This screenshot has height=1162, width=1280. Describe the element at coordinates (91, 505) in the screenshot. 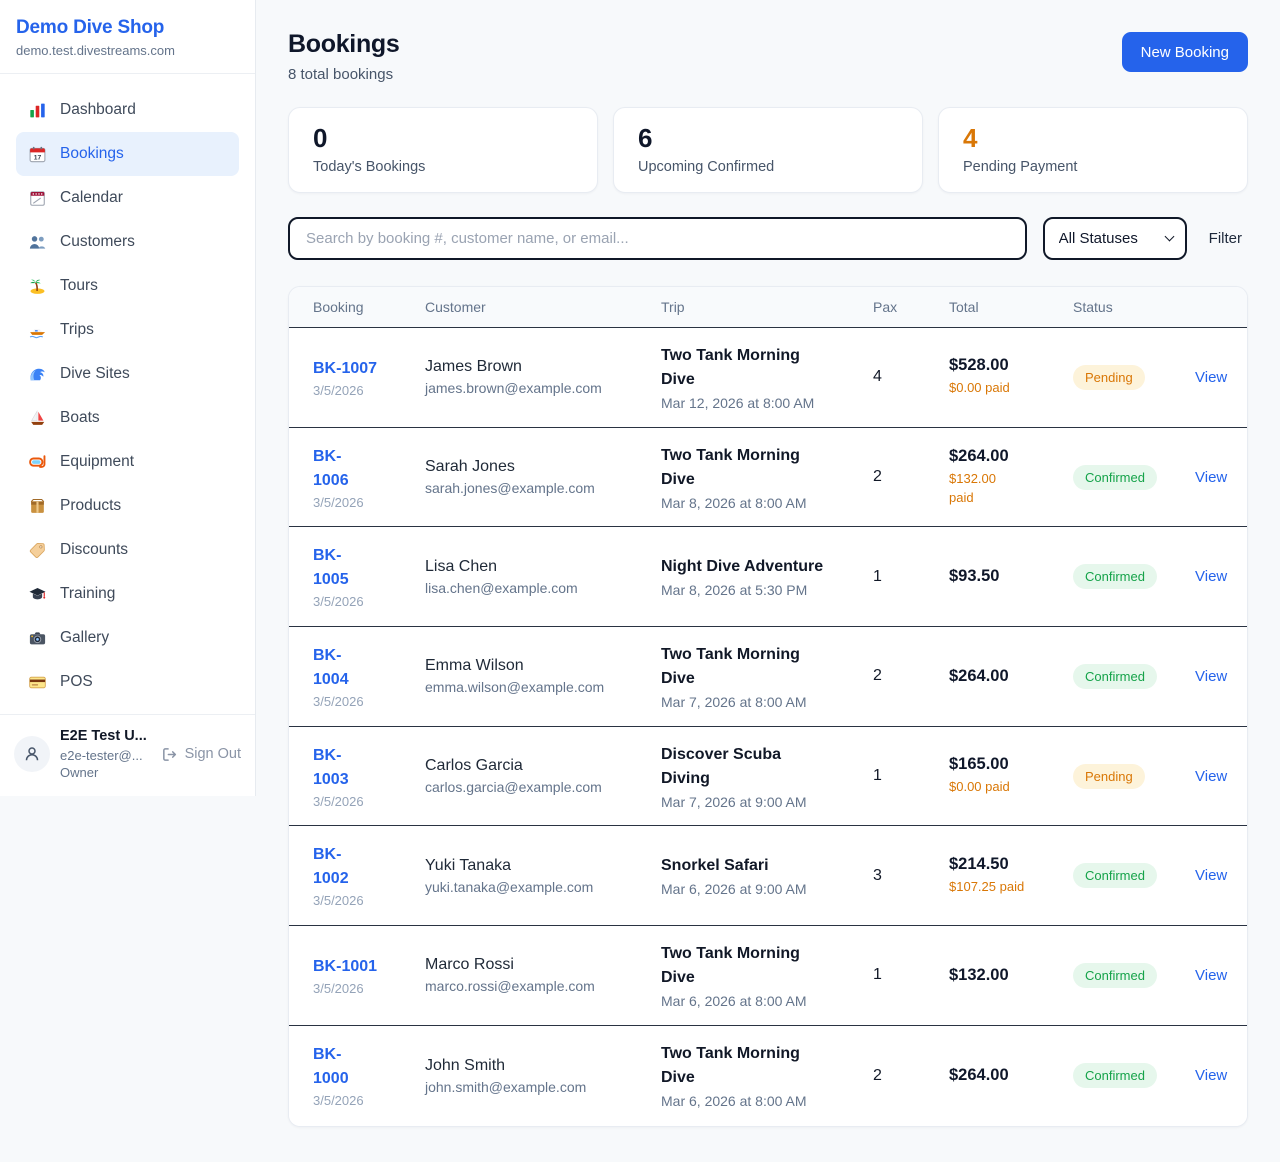

I see `sidebar-item-label: Products` at that location.